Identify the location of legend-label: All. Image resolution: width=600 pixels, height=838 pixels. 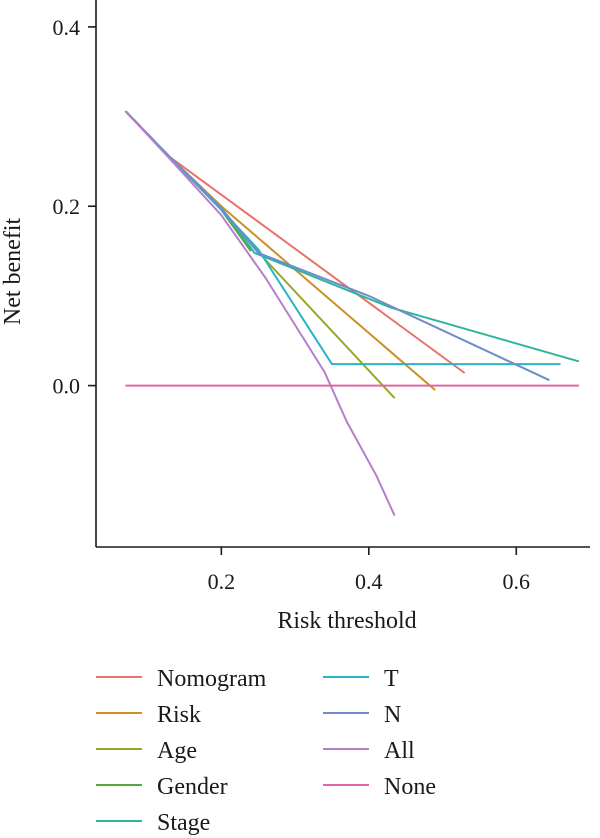
(399, 751).